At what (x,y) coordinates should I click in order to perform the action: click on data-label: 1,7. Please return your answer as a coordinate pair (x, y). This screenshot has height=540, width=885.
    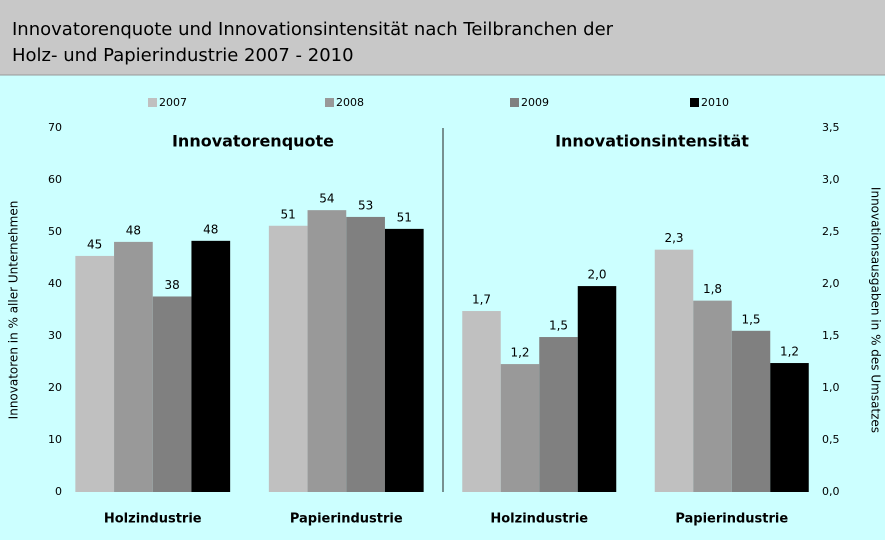
    Looking at the image, I should click on (481, 300).